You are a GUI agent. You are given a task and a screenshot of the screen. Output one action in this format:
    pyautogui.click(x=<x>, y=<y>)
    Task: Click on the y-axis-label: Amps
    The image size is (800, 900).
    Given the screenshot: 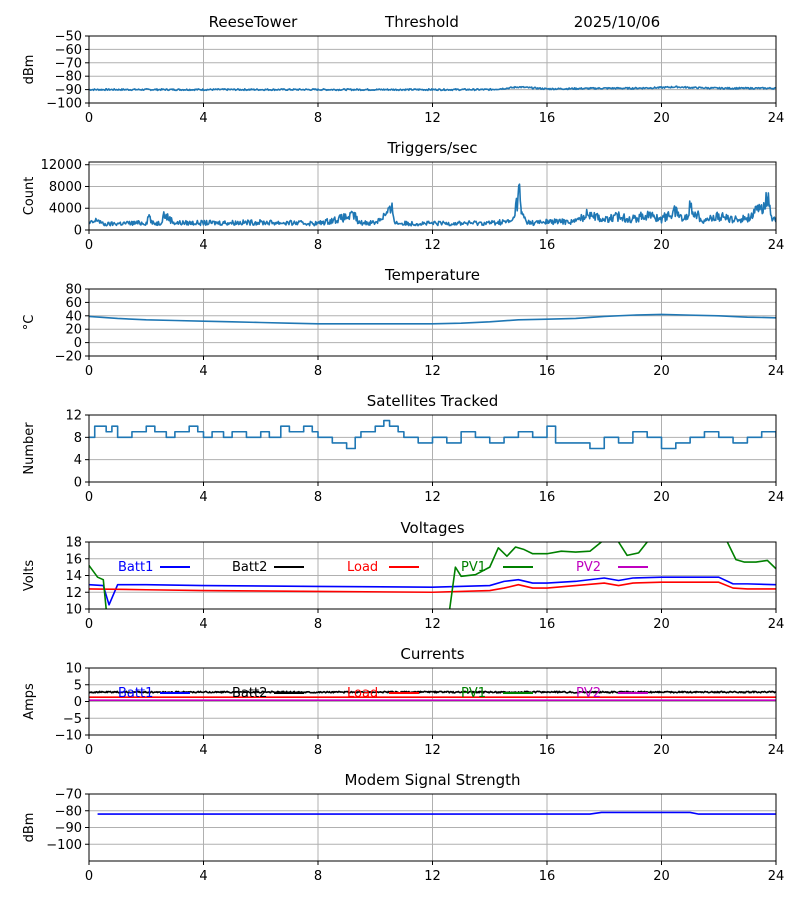 What is the action you would take?
    pyautogui.click(x=29, y=701)
    